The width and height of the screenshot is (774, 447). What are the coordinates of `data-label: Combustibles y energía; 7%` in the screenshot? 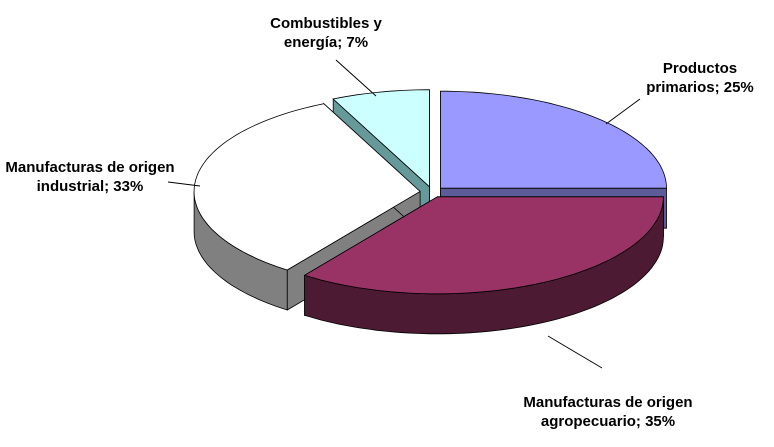 It's located at (326, 33).